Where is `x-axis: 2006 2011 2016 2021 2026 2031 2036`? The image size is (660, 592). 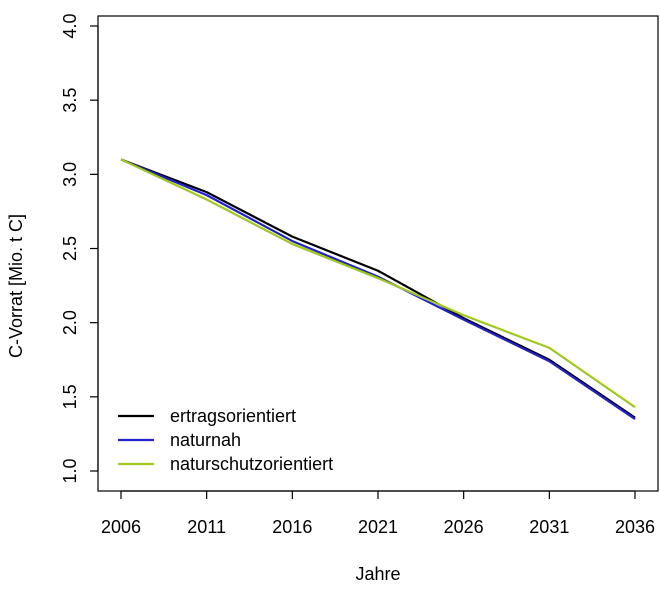
x-axis: 2006 2011 2016 2021 2026 2031 2036 is located at coordinates (378, 513).